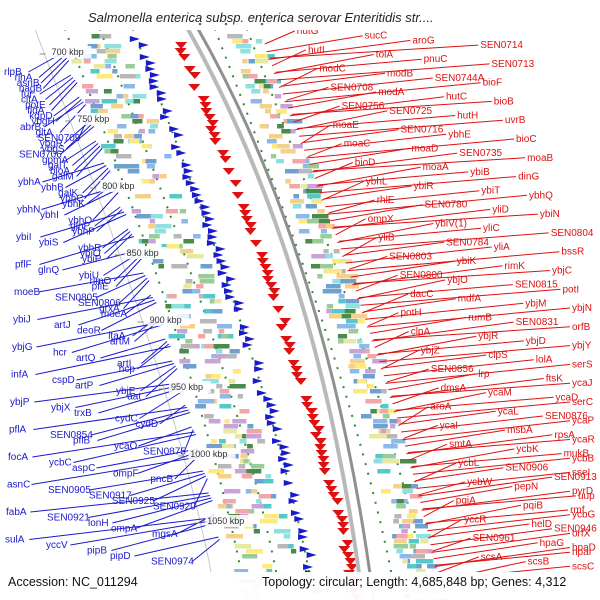 This screenshot has height=600, width=600. I want to click on tick-label: 700 kbp, so click(68, 52).